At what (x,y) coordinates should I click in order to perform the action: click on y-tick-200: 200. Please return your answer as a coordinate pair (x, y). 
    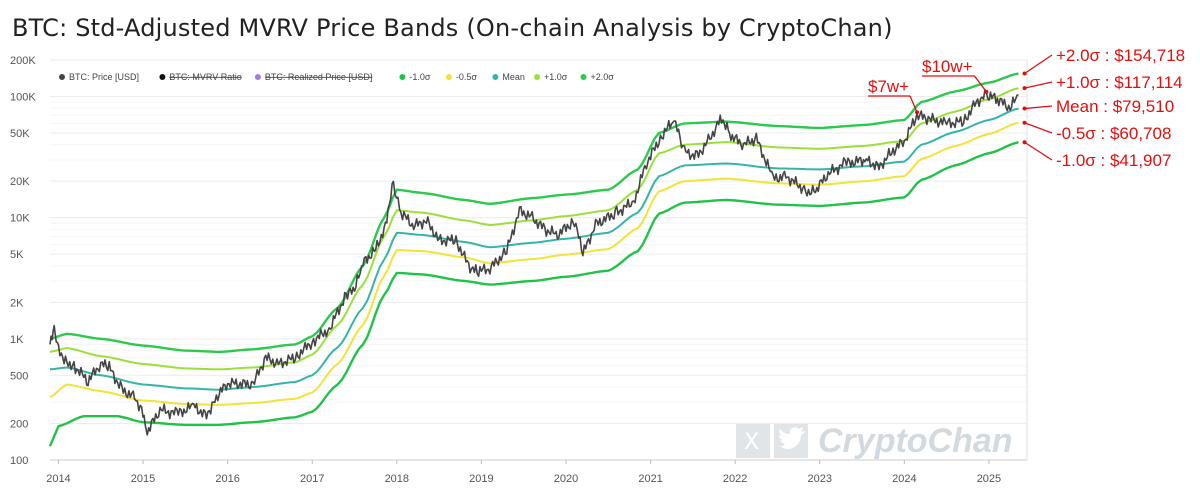
    Looking at the image, I should click on (19, 425).